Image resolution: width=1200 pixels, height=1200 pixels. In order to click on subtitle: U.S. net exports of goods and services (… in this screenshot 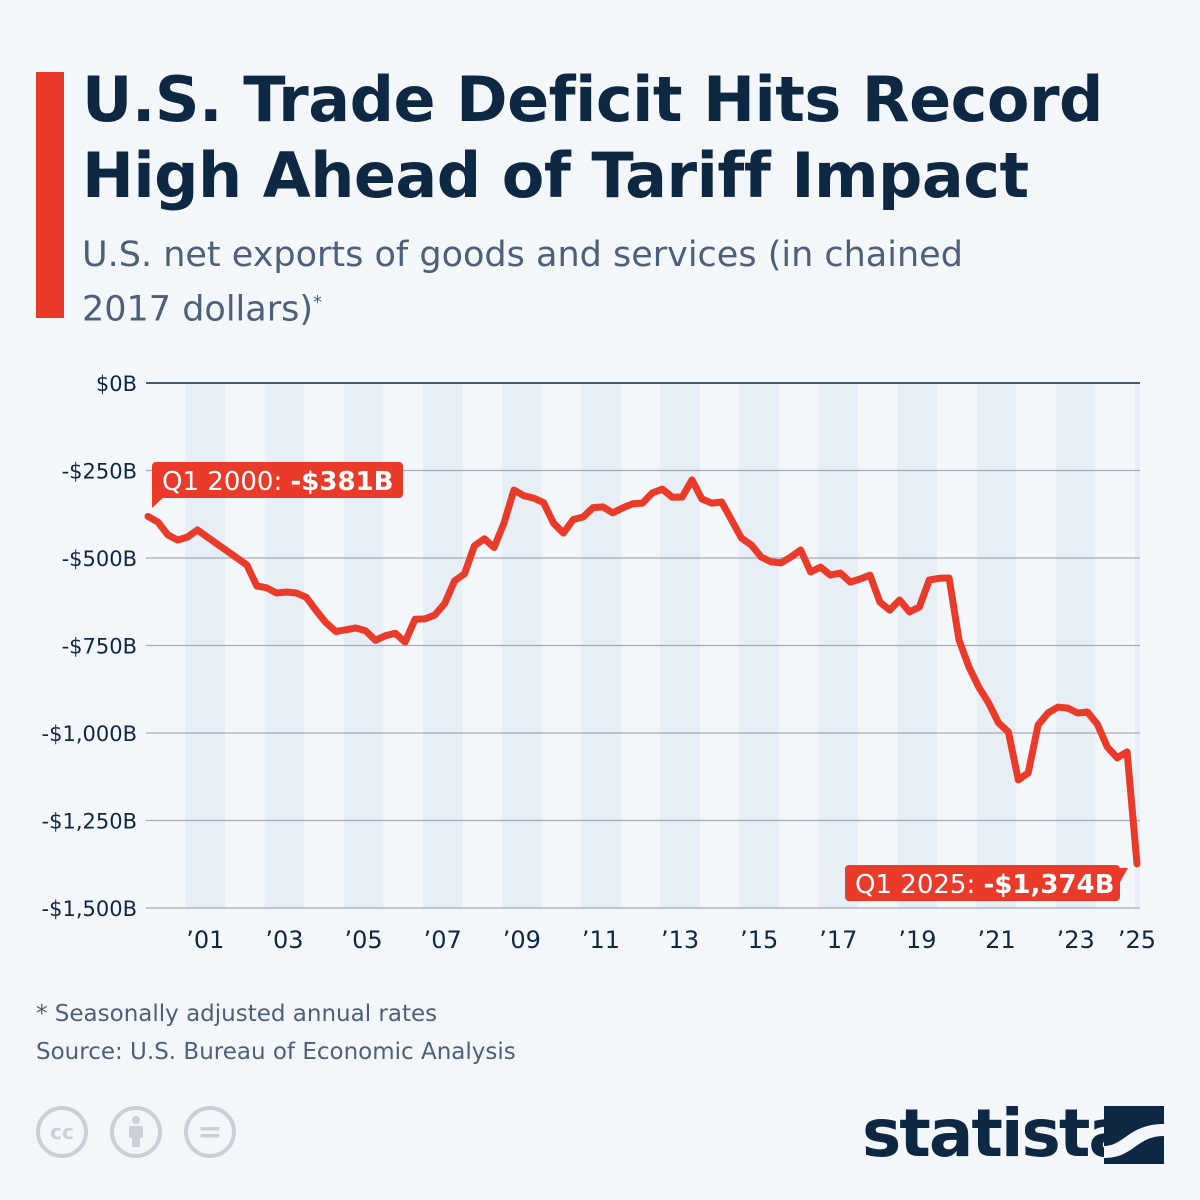, I will do `click(532, 283)`.